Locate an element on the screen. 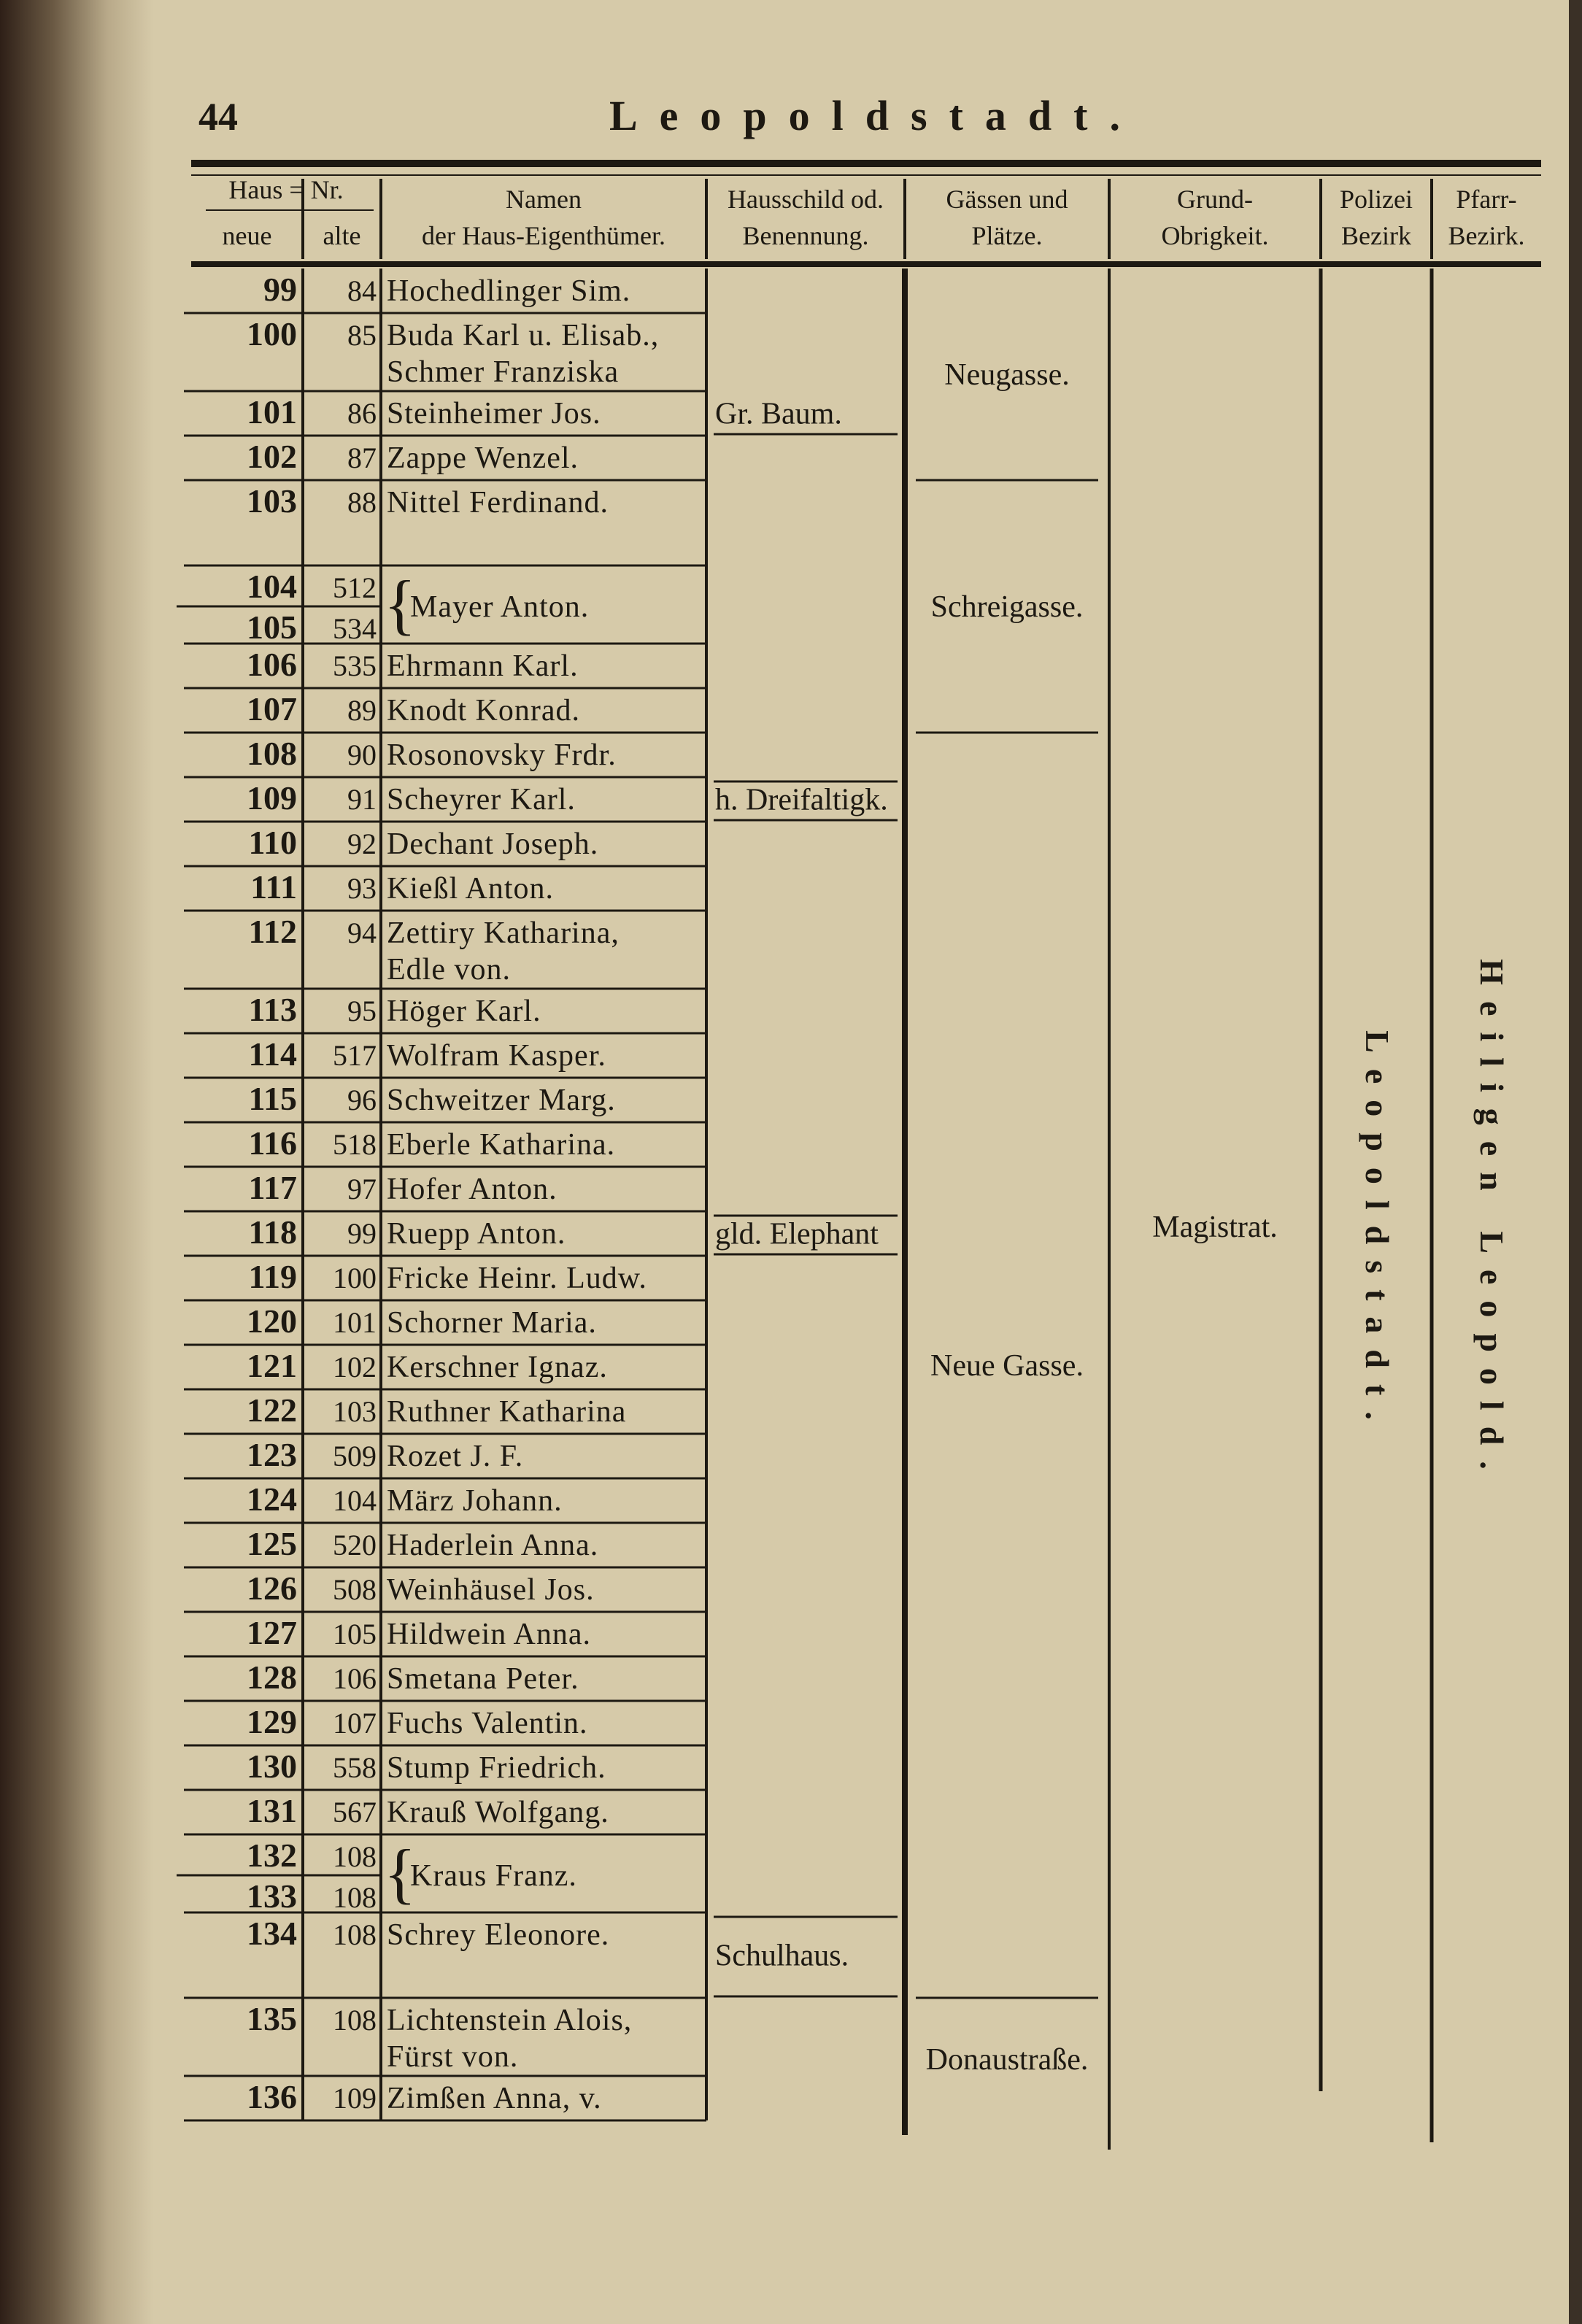 The image size is (1582, 2324). owner-name: März Johann. is located at coordinates (475, 1501).